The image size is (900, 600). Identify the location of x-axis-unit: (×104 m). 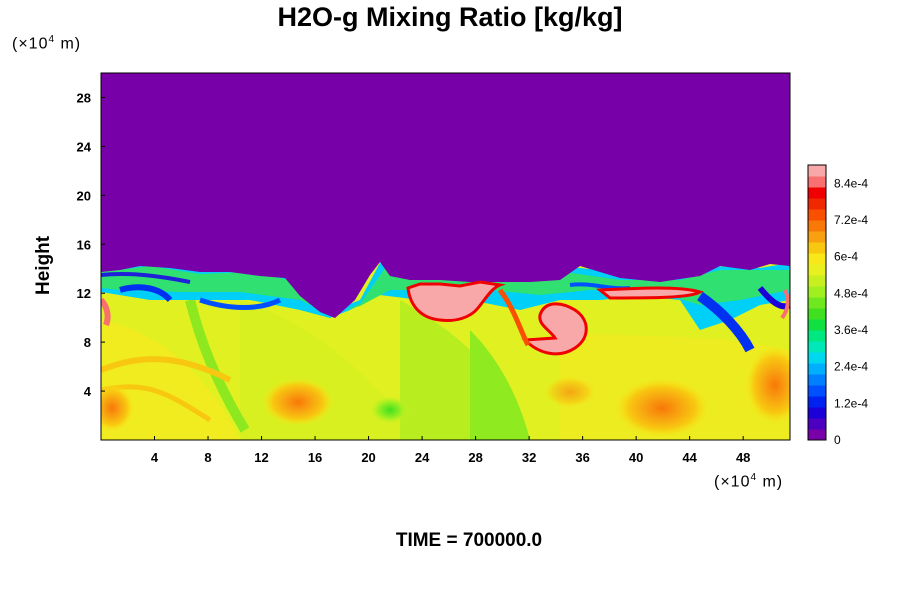
(748, 481).